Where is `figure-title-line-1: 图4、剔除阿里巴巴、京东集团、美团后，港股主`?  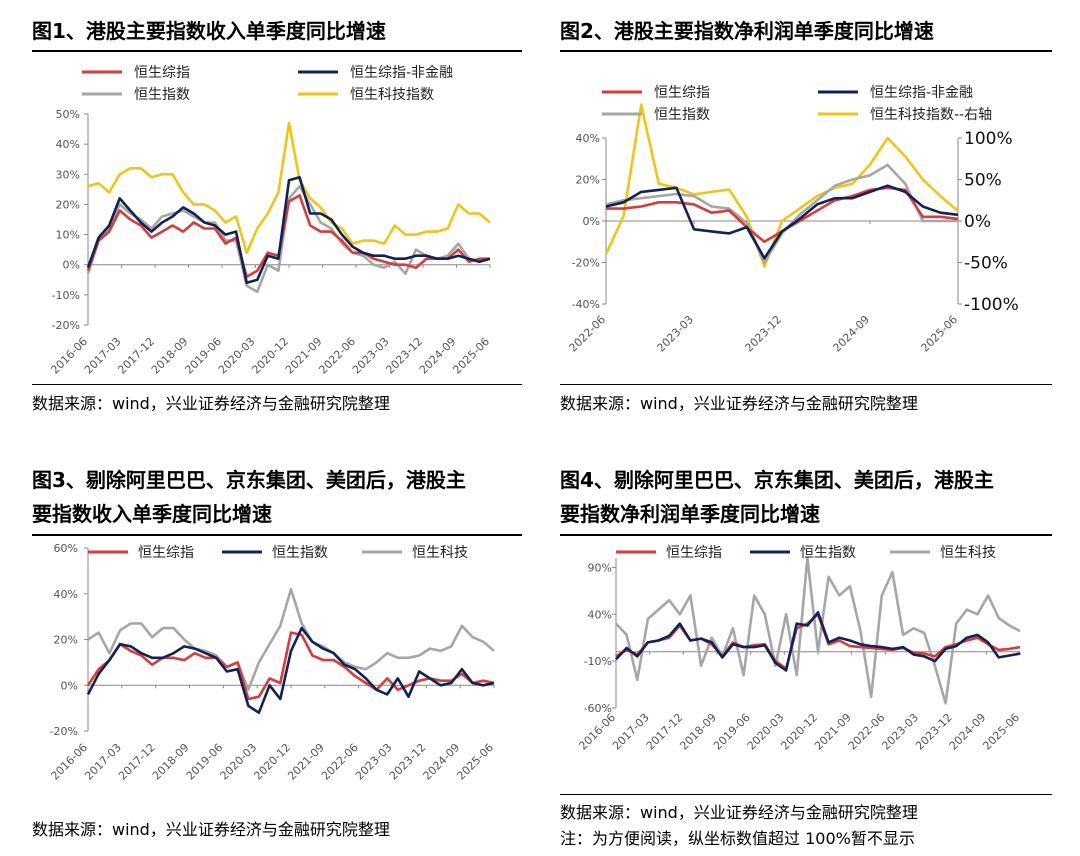
figure-title-line-1: 图4、剔除阿里巴巴、京东集团、美团后，港股主 is located at coordinates (777, 480).